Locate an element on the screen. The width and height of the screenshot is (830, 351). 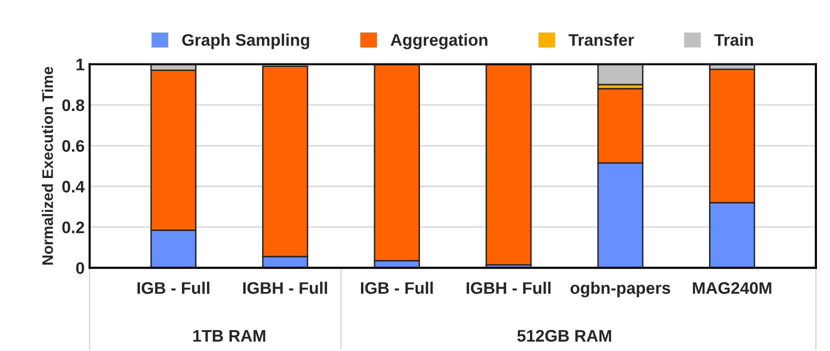
text: 1TB RAM is located at coordinates (229, 336).